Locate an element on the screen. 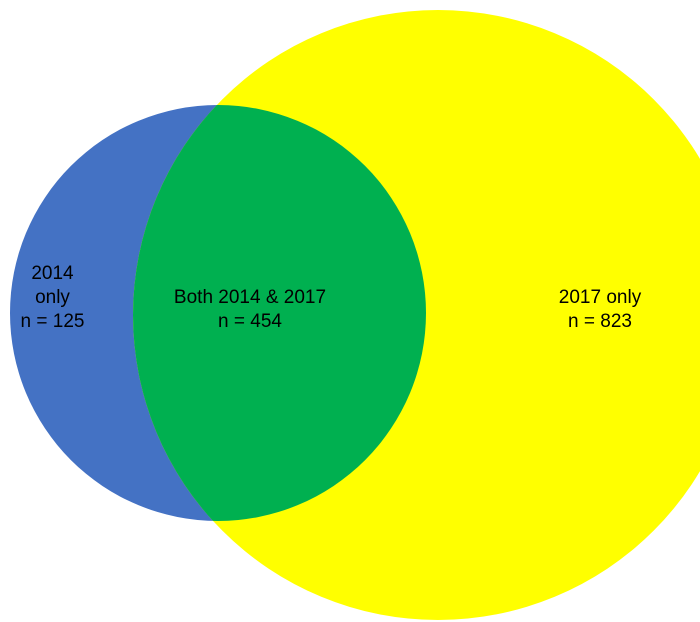  label-both-line1: Both 2014 & 2017 is located at coordinates (250, 297).